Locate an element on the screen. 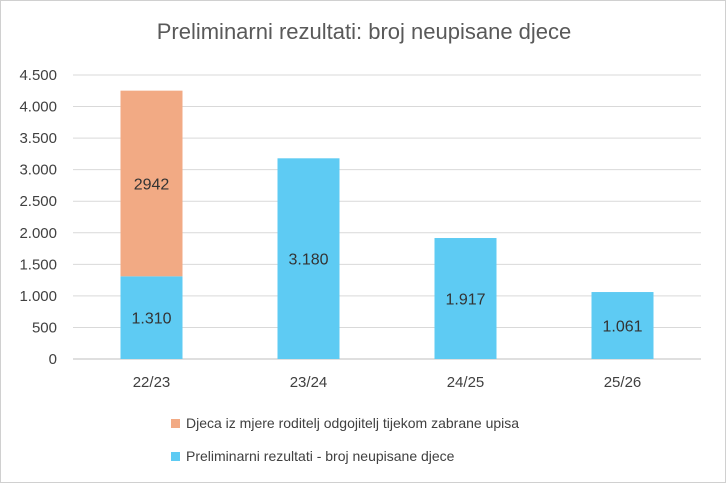 This screenshot has width=726, height=484. bar-neupisane-25/26 is located at coordinates (622, 325).